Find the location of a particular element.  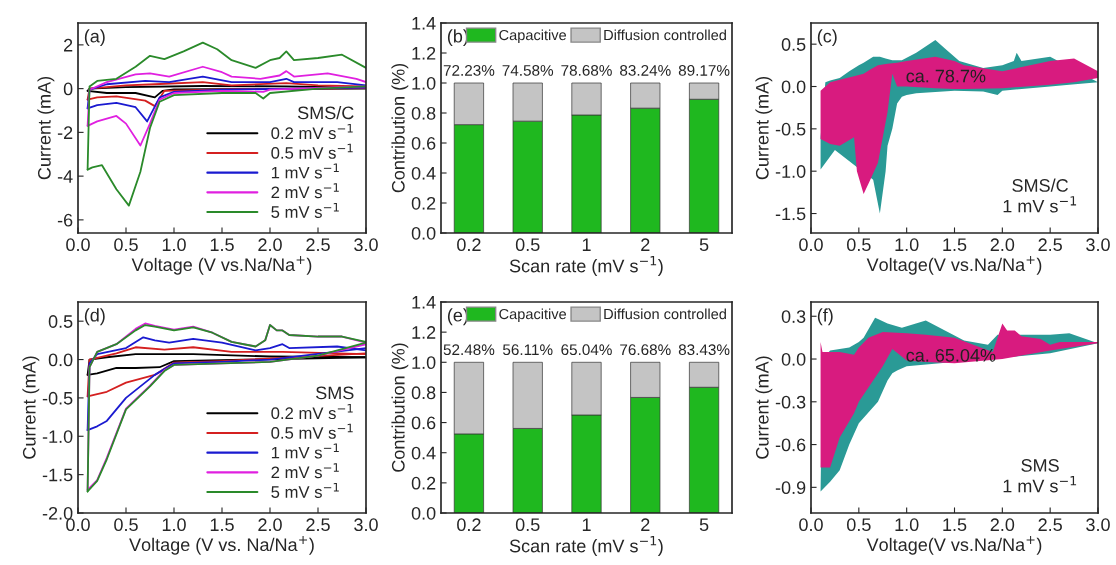

y-tick-label: 0.6 is located at coordinates (423, 143).